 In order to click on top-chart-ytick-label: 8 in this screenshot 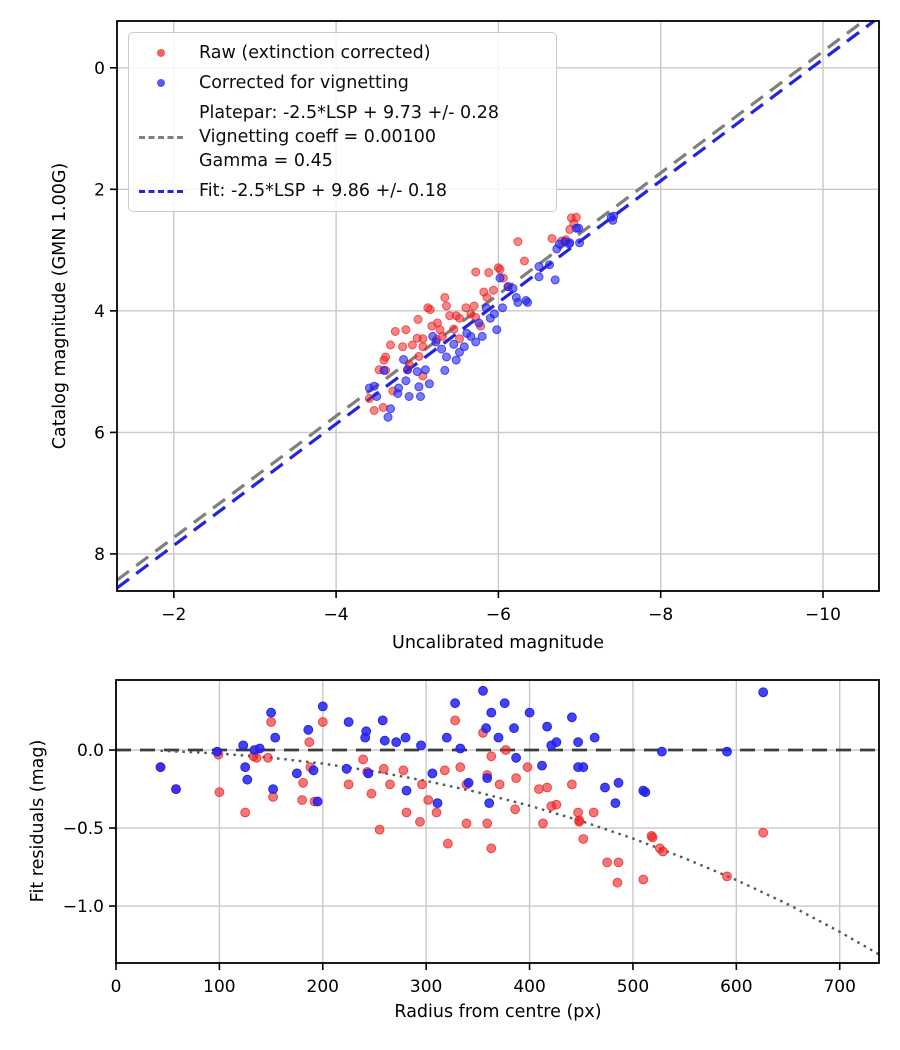, I will do `click(99, 555)`.